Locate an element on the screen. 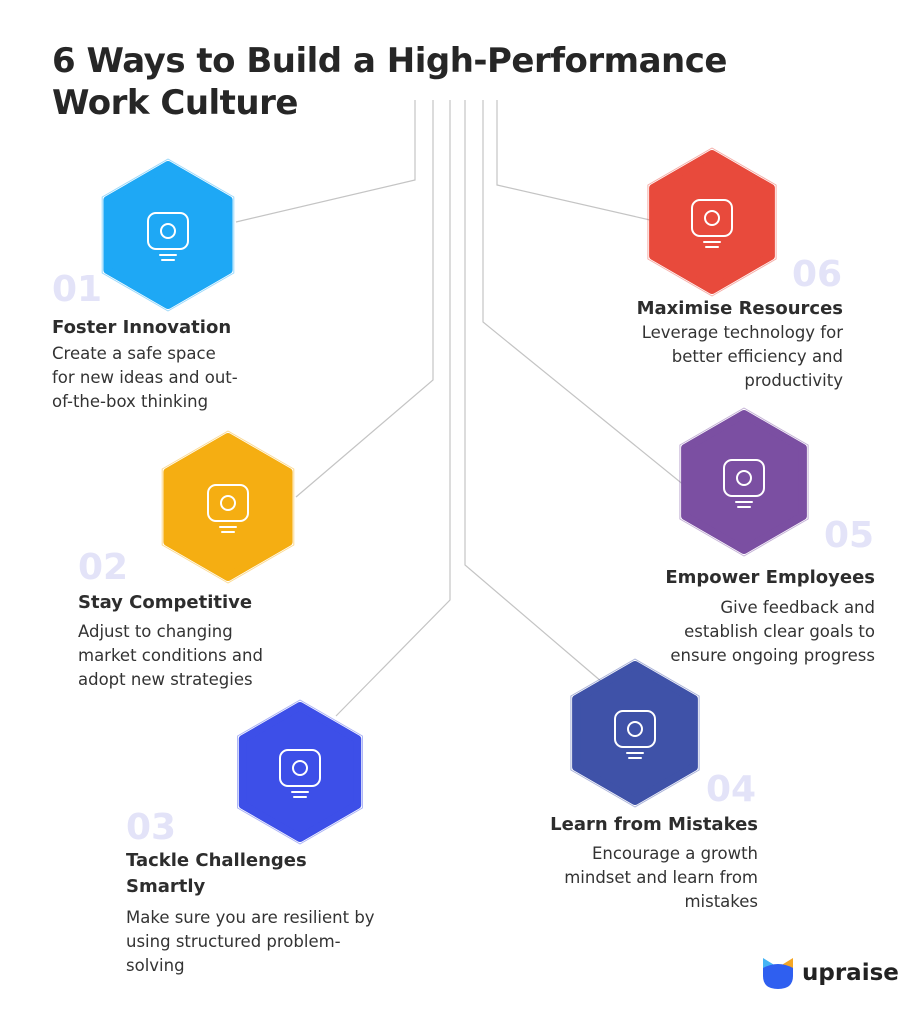 The image size is (918, 1024). person-tripping-icon is located at coordinates (635, 734).